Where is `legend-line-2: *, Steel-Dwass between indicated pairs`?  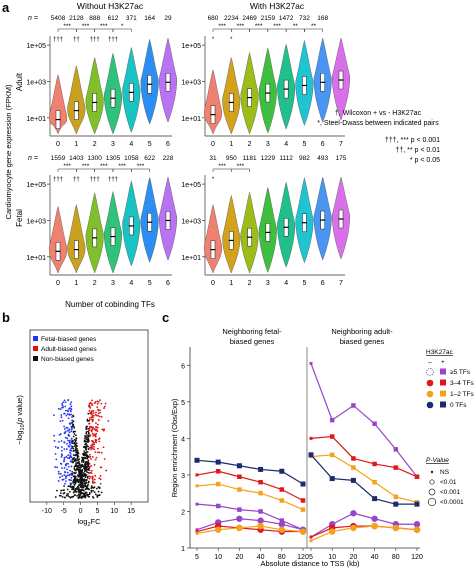
legend-line-2: *, Steel-Dwass between indicated pairs is located at coordinates (378, 123).